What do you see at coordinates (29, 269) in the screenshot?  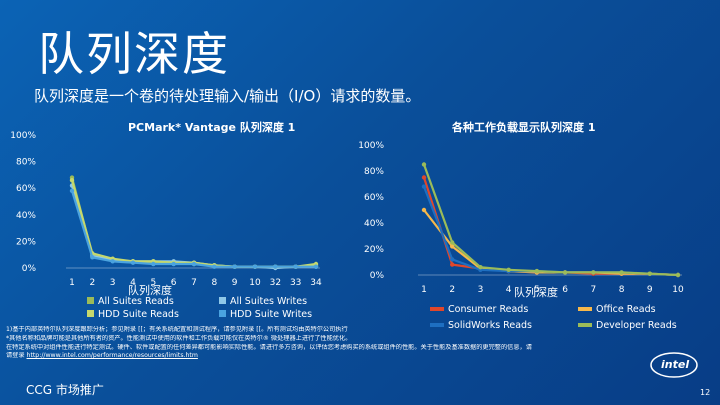 I see `chart-1-y-tick: 0%` at bounding box center [29, 269].